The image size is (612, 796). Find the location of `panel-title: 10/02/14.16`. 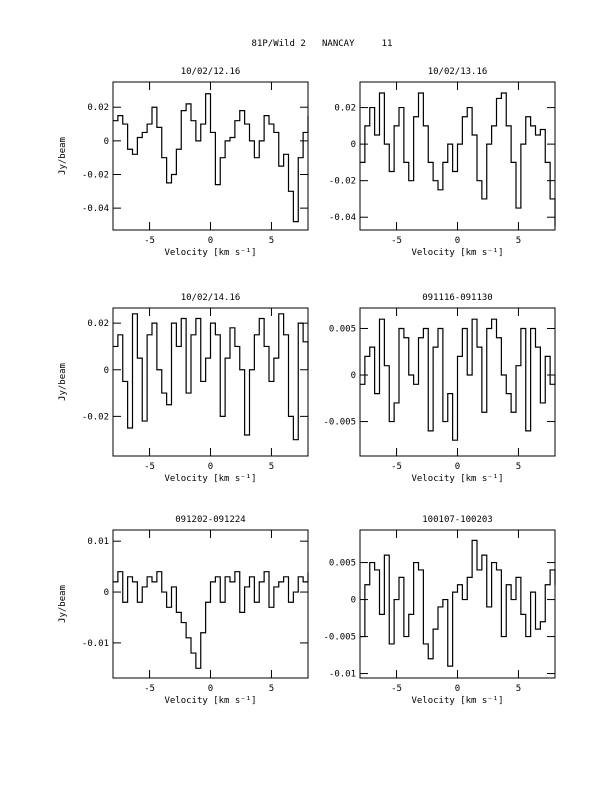

panel-title: 10/02/14.16 is located at coordinates (211, 298).